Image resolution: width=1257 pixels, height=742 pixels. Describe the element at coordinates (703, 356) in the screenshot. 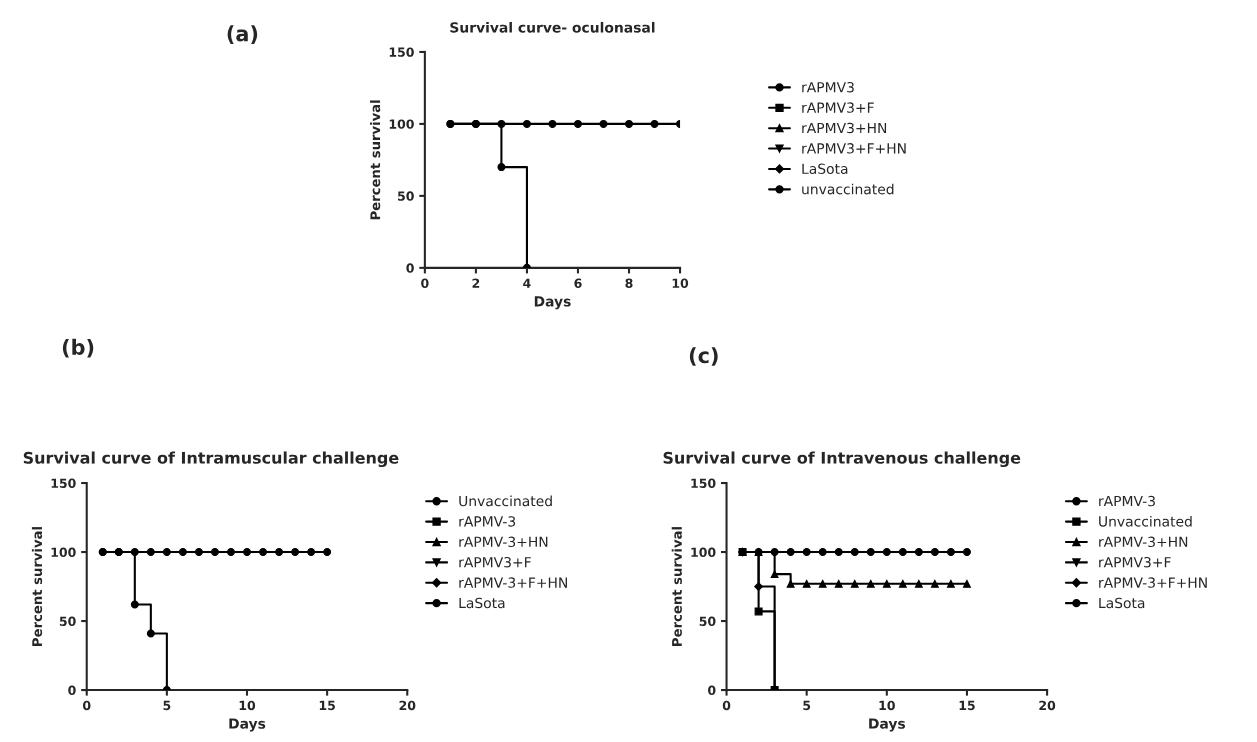

I see `text: (c)` at that location.